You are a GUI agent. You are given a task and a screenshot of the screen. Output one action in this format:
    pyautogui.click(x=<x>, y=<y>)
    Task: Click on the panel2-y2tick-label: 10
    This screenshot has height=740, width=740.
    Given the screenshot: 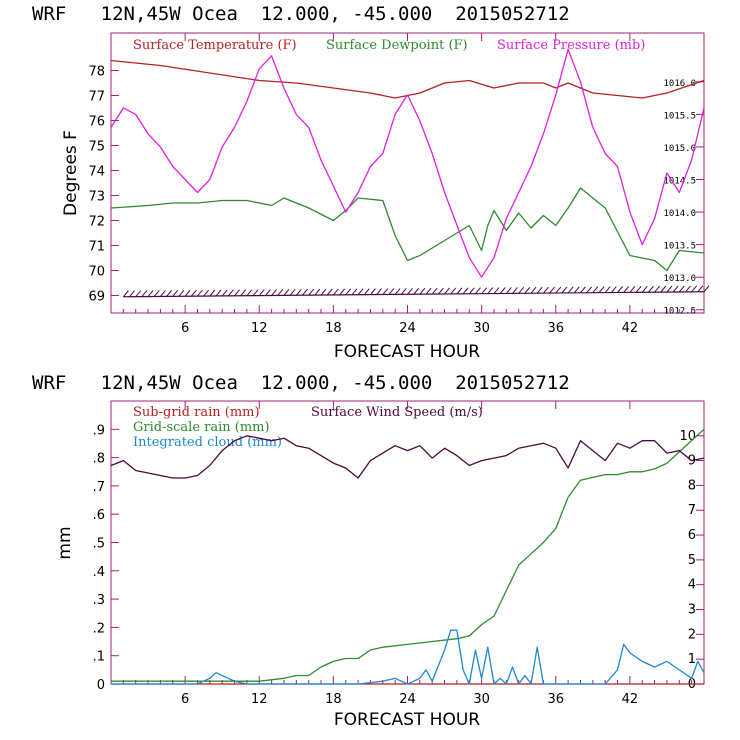 What is the action you would take?
    pyautogui.click(x=687, y=436)
    